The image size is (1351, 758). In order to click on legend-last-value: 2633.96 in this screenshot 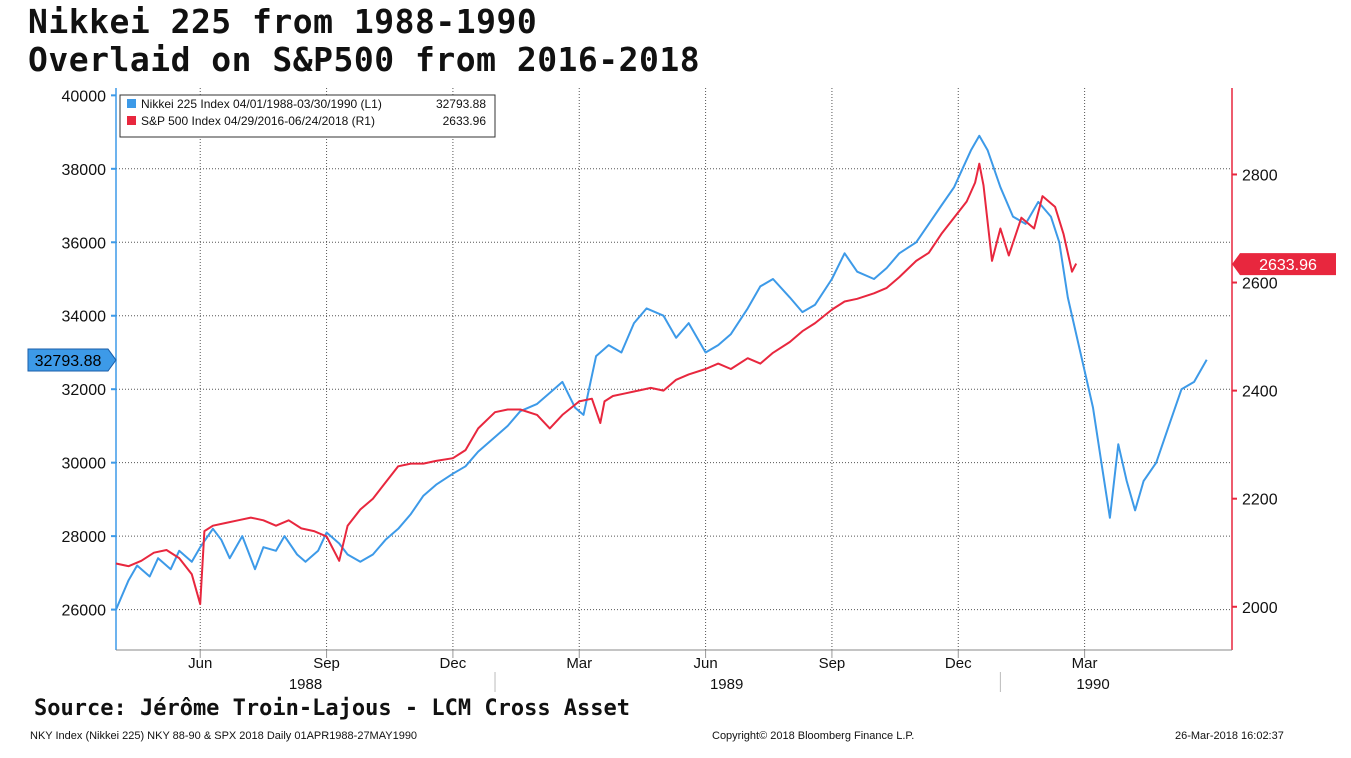, I will do `click(465, 121)`.